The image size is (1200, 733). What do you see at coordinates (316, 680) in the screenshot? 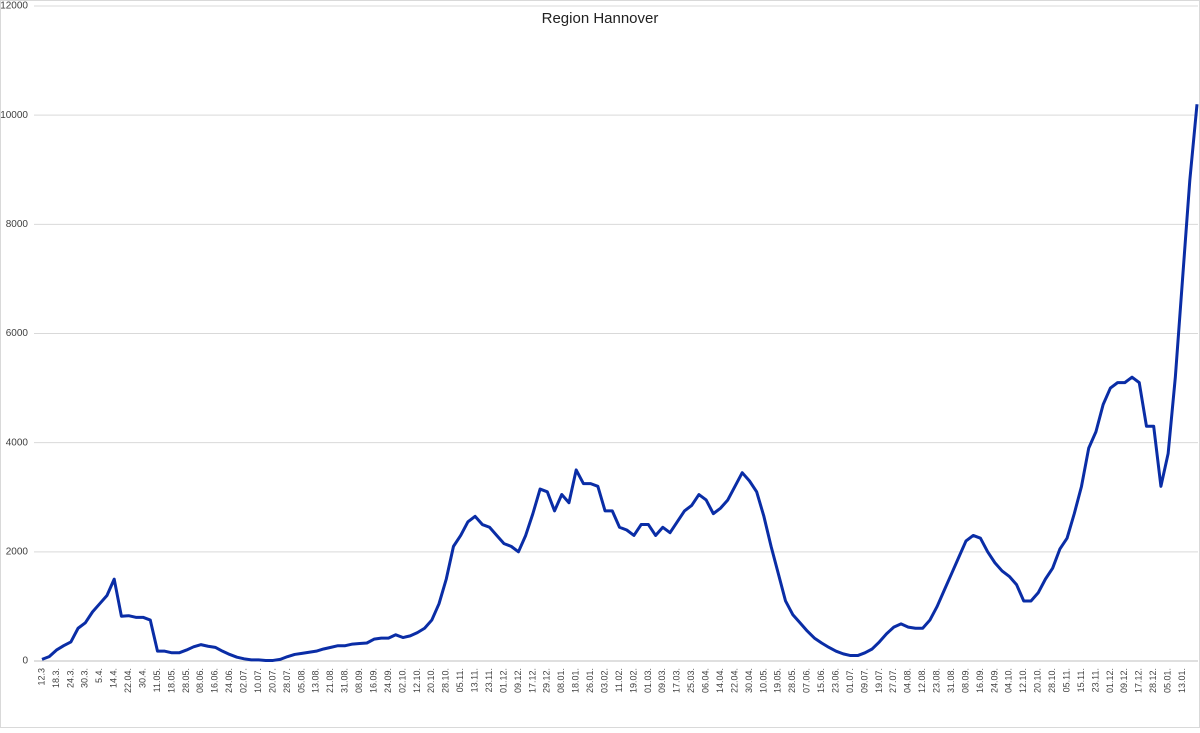
I see `x-tick-label: 13.08.` at bounding box center [316, 680].